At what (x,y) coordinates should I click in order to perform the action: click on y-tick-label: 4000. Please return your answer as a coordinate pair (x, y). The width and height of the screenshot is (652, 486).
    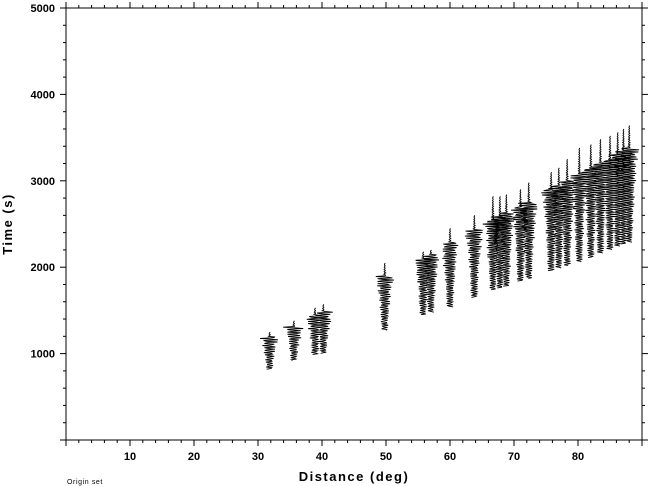
    Looking at the image, I should click on (43, 95).